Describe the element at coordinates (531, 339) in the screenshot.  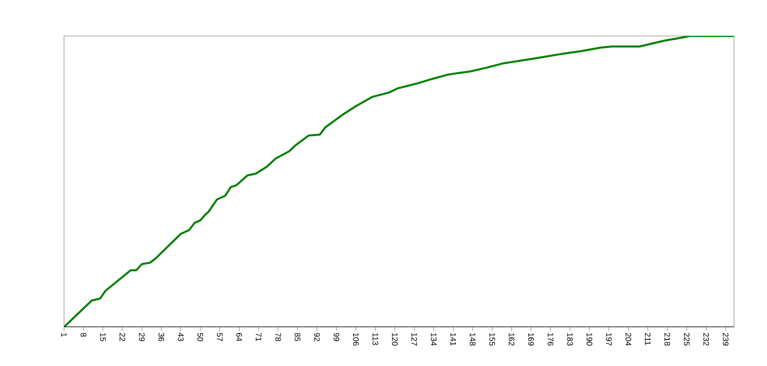
I see `x-tick-label: 169` at that location.